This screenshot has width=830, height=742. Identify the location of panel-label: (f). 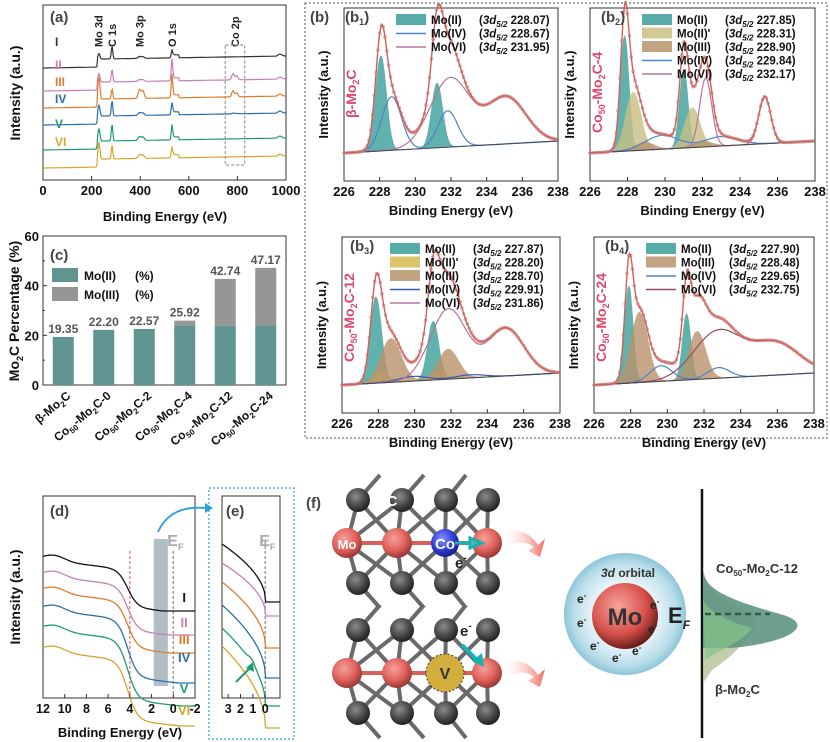
(313, 503).